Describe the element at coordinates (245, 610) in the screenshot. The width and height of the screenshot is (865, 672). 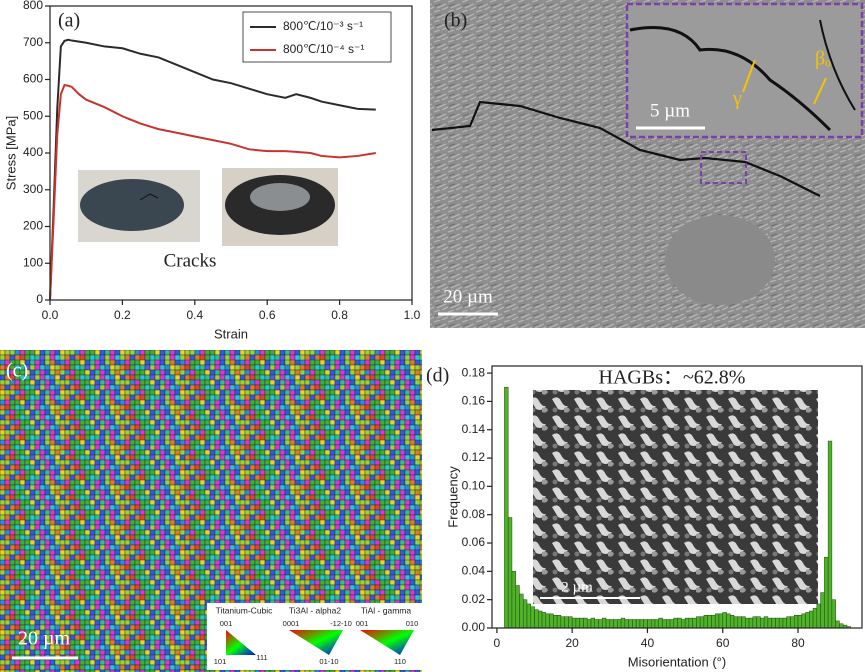
I see `key-title: Titanium-Cubic` at that location.